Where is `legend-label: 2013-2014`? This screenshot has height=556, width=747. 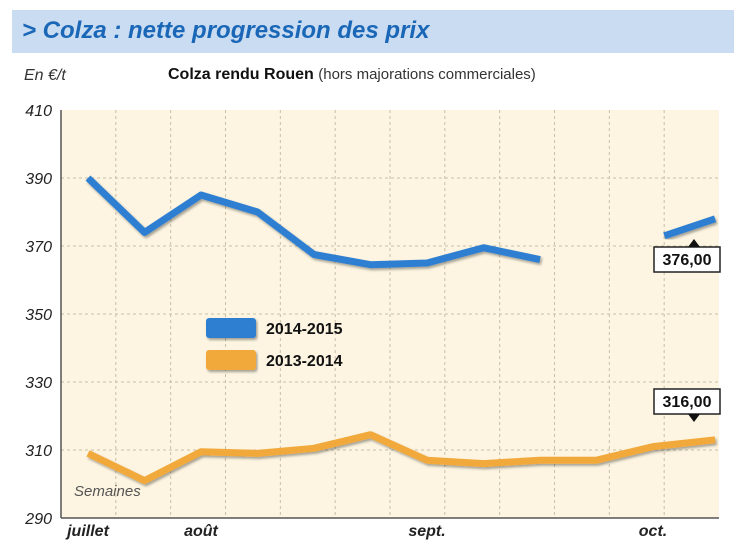 legend-label: 2013-2014 is located at coordinates (304, 361).